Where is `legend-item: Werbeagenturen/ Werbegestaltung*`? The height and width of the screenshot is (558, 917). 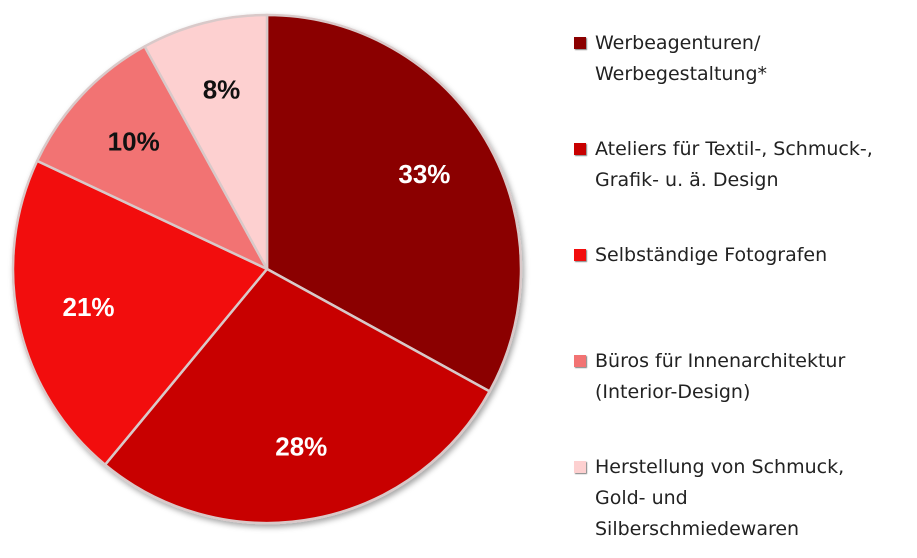 legend-item: Werbeagenturen/ Werbegestaltung* is located at coordinates (745, 81).